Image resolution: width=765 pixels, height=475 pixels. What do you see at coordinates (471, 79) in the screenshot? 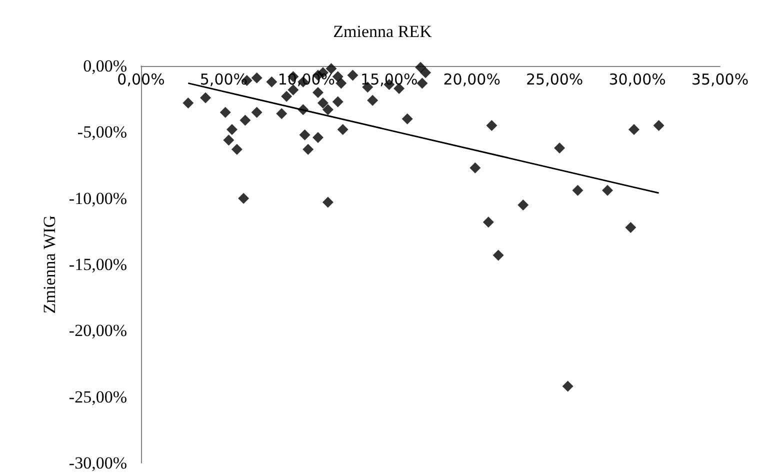
I see `x-tick-label: 20,00%` at bounding box center [471, 79].